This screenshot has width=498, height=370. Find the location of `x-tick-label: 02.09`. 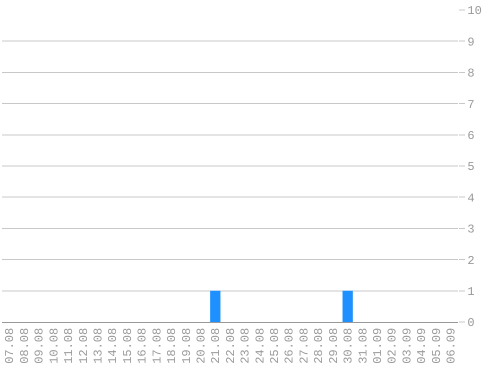

x-tick-label: 02.09 is located at coordinates (393, 346).